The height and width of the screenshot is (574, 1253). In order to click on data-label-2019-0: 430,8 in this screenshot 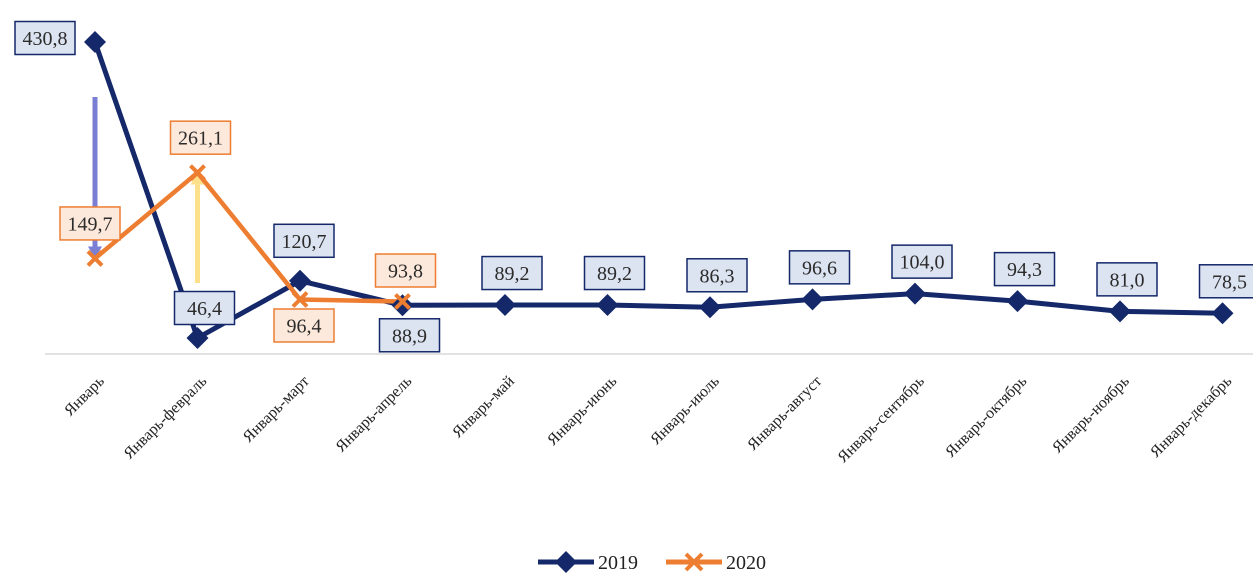, I will do `click(45, 39)`.